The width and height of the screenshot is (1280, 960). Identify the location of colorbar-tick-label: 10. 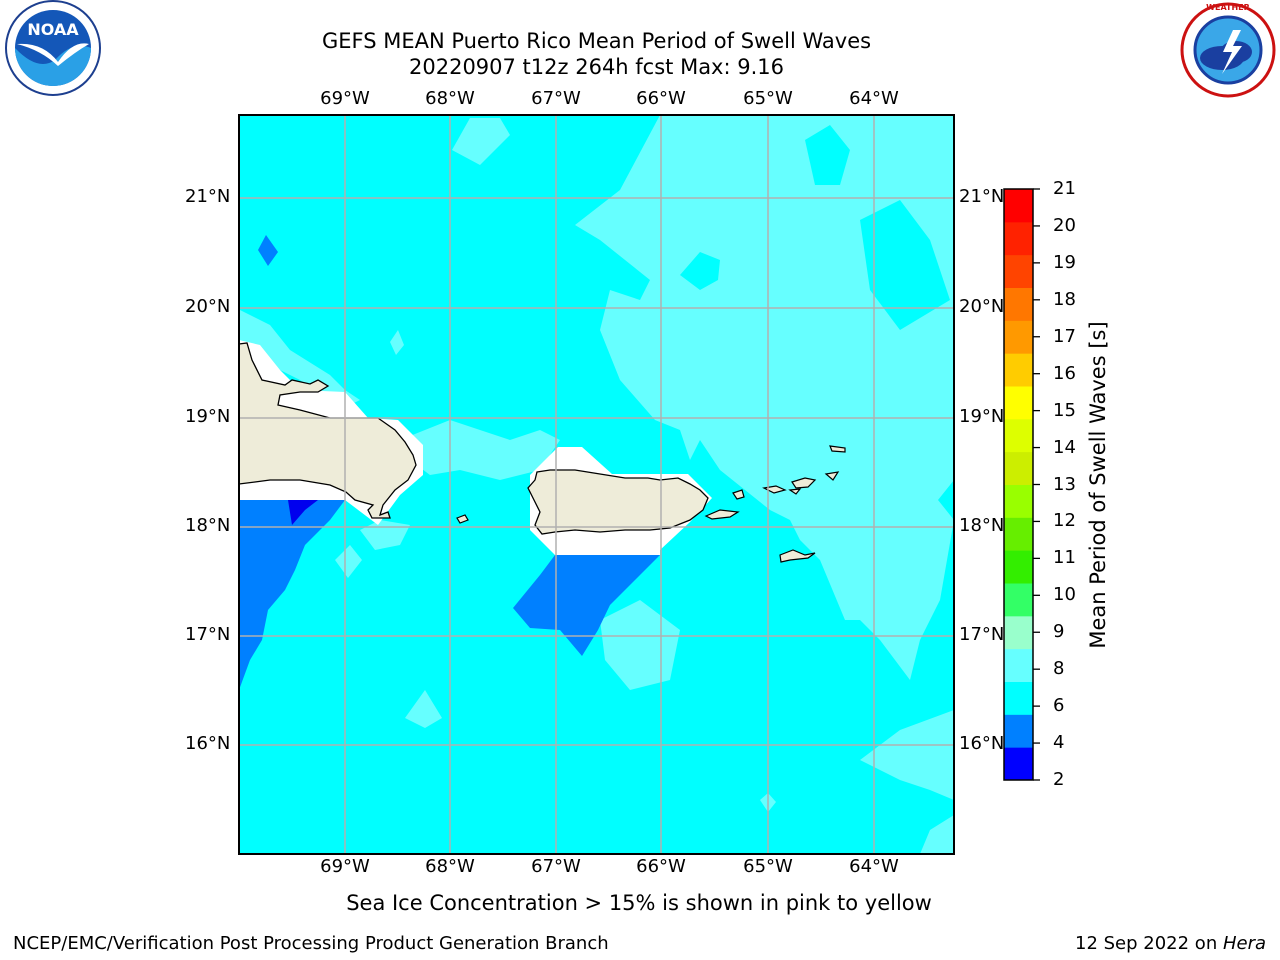
(1064, 595).